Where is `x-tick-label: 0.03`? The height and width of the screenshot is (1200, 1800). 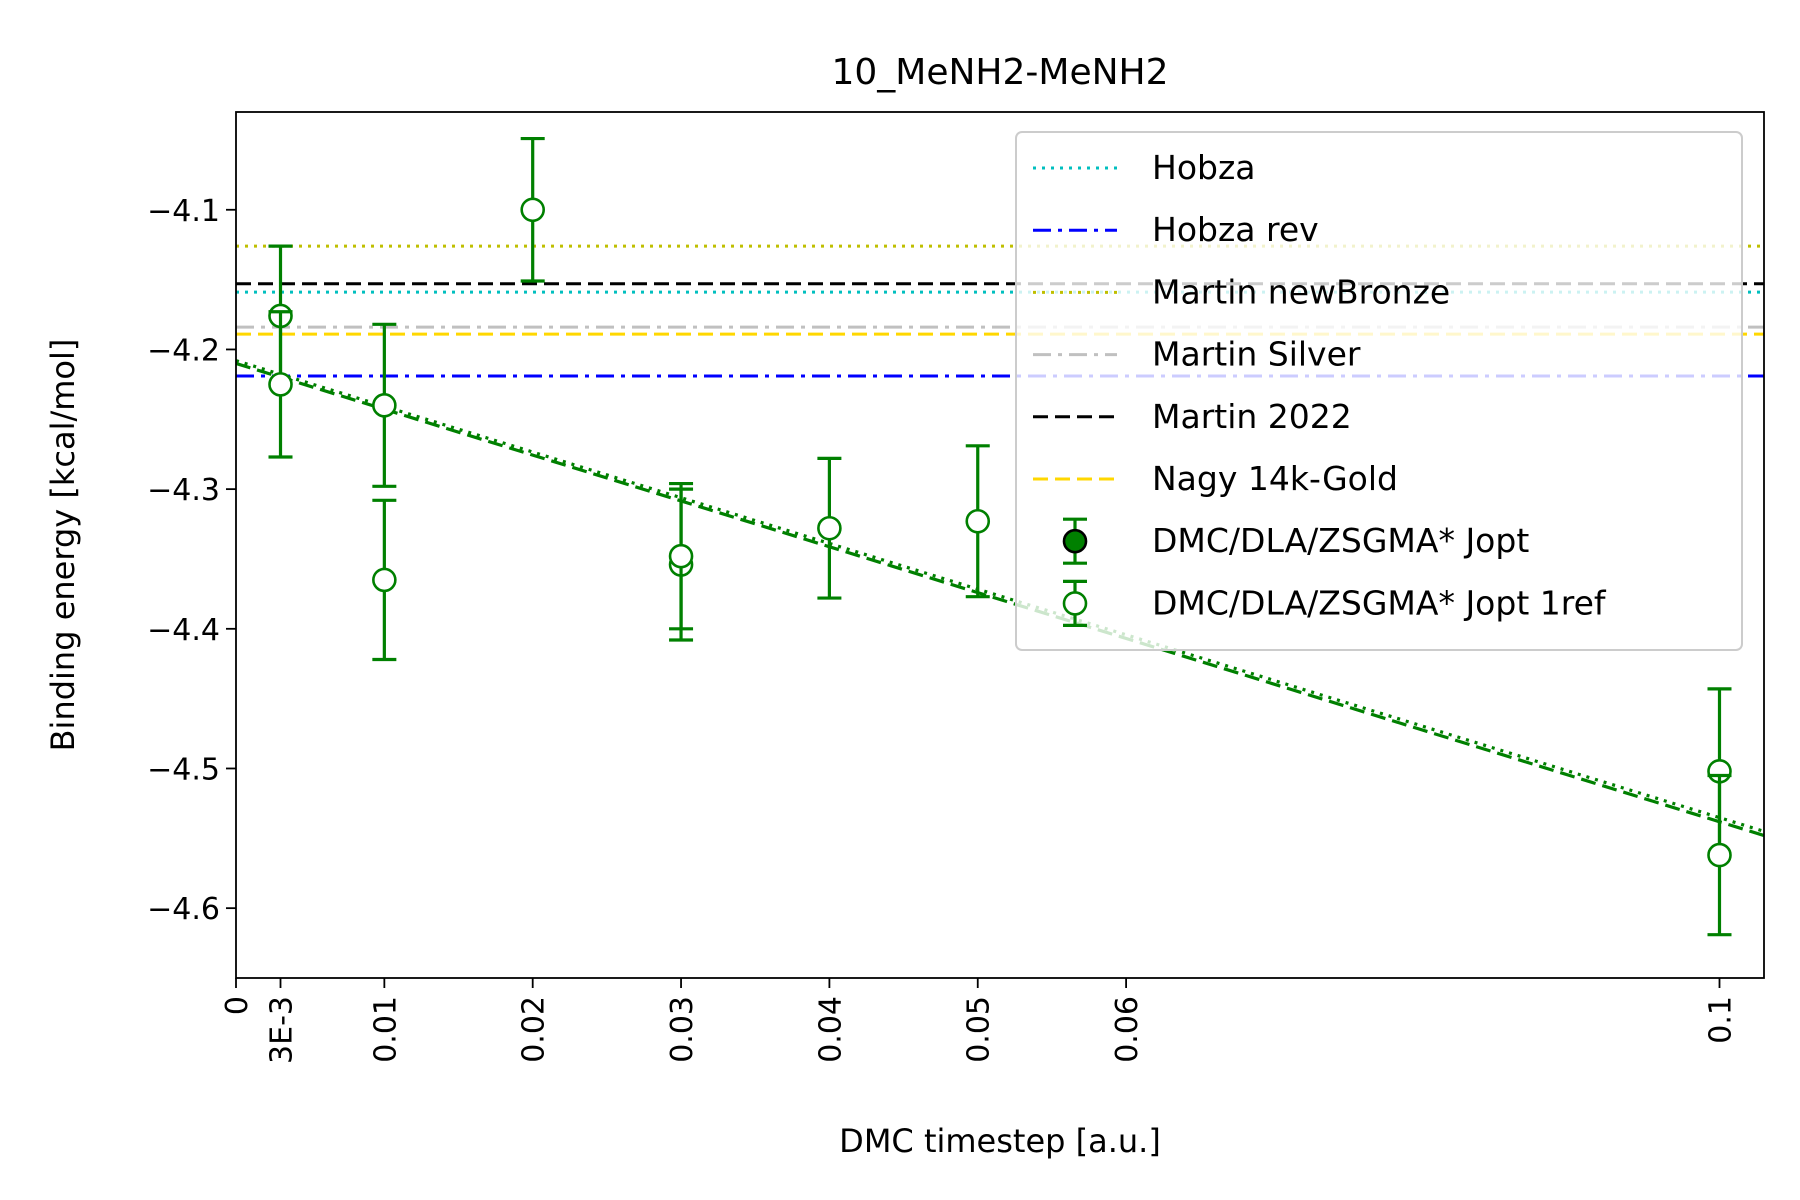 x-tick-label: 0.03 is located at coordinates (682, 1029).